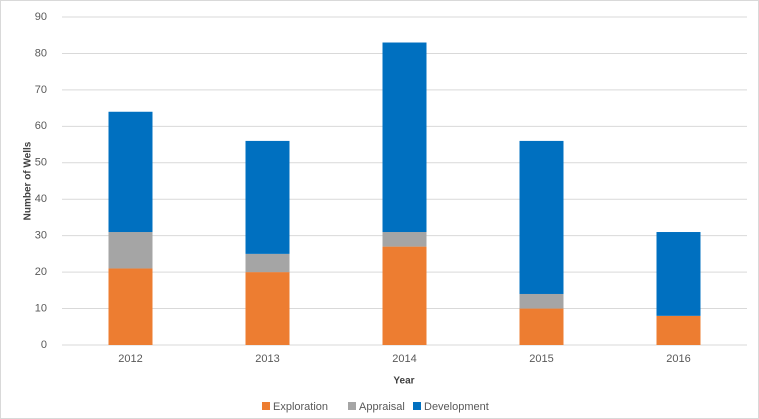 Image resolution: width=759 pixels, height=419 pixels. I want to click on y-tick-label: 70, so click(41, 90).